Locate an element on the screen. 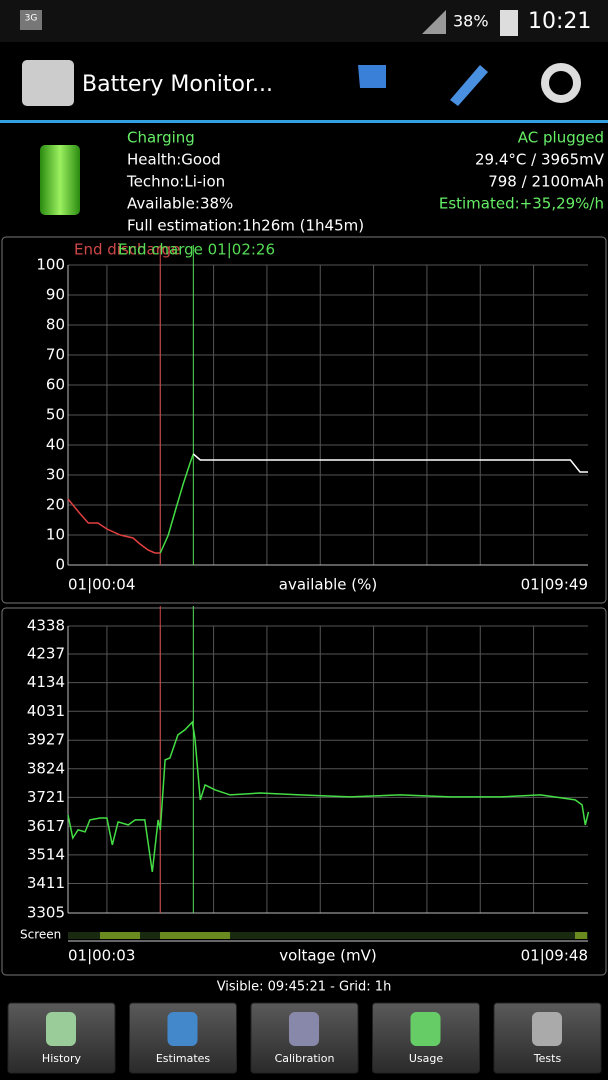 The image size is (608, 1080). x-axis-label: available (%) is located at coordinates (328, 585).